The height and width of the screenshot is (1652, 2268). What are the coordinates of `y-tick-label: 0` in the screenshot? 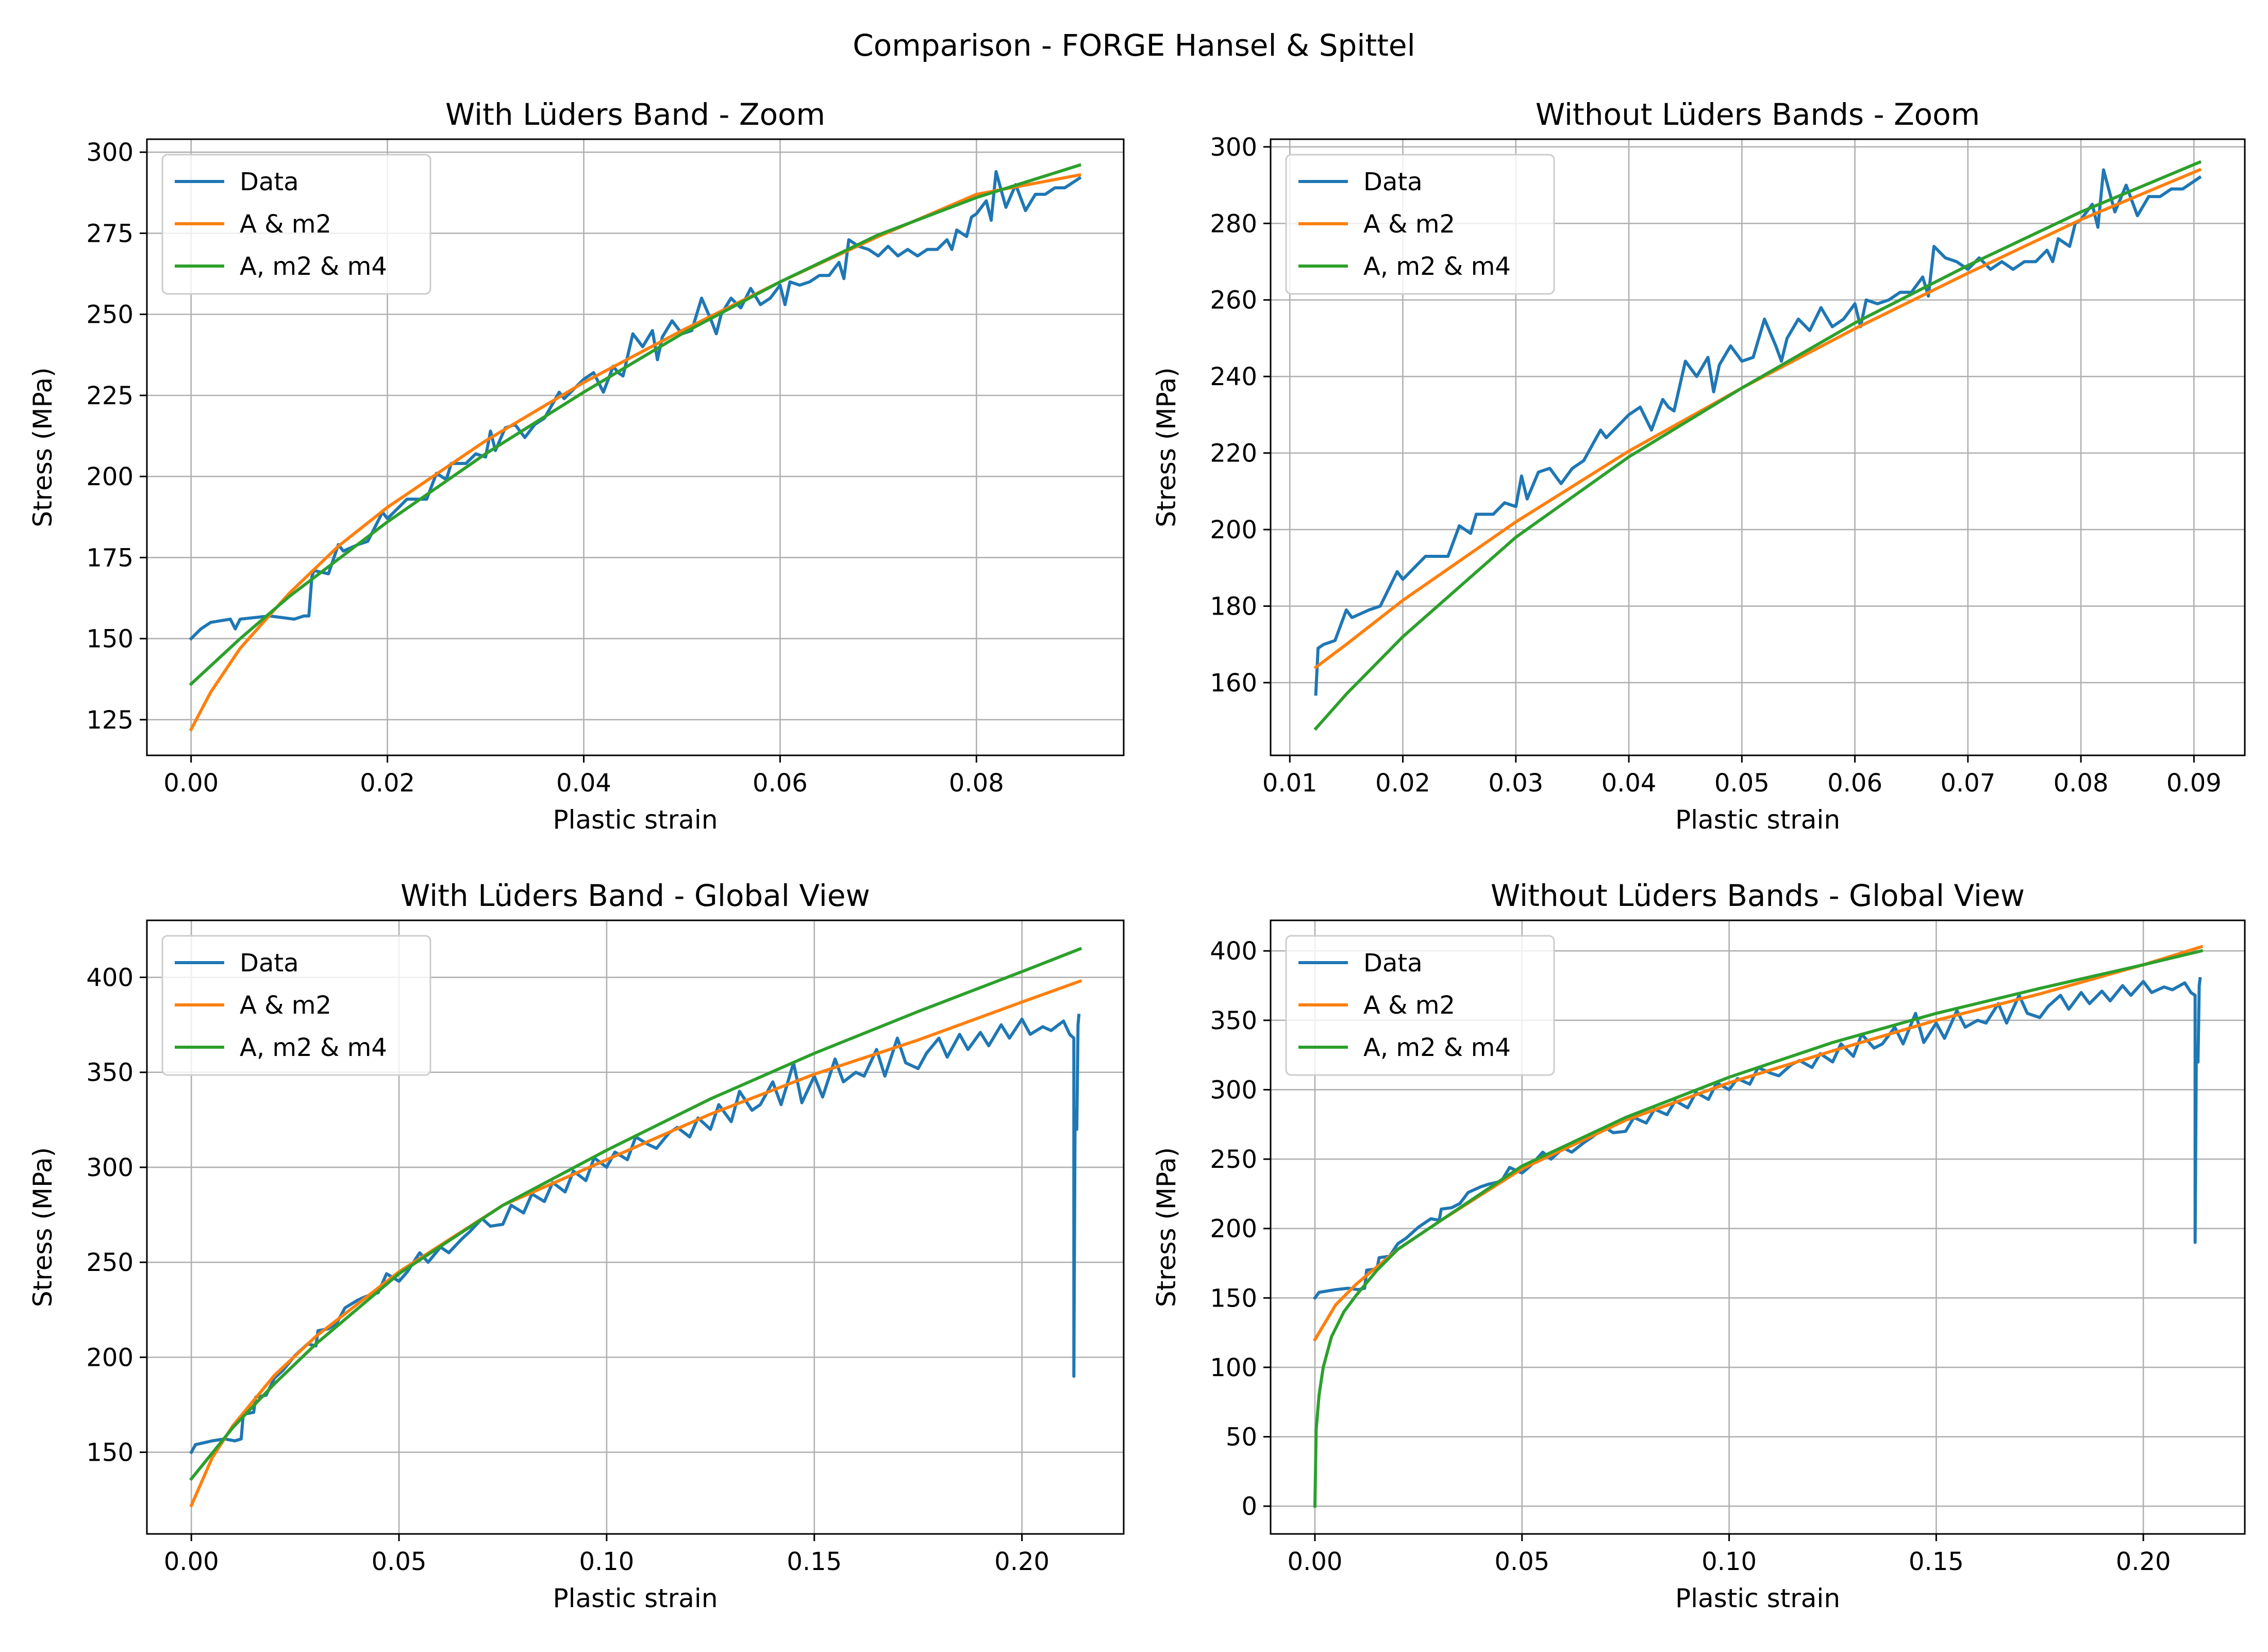 It's located at (1249, 1506).